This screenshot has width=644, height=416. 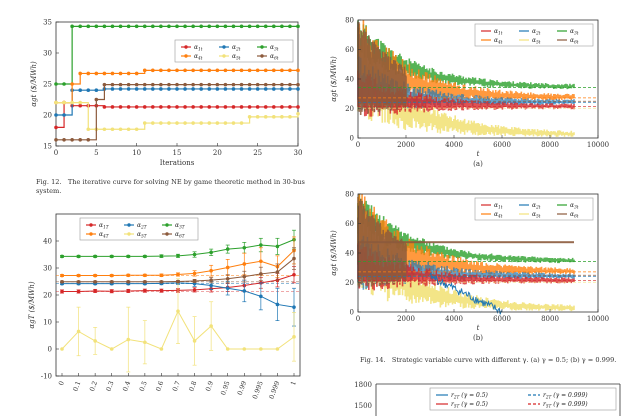 I want to click on fig12-series-line, so click(x=177, y=86).